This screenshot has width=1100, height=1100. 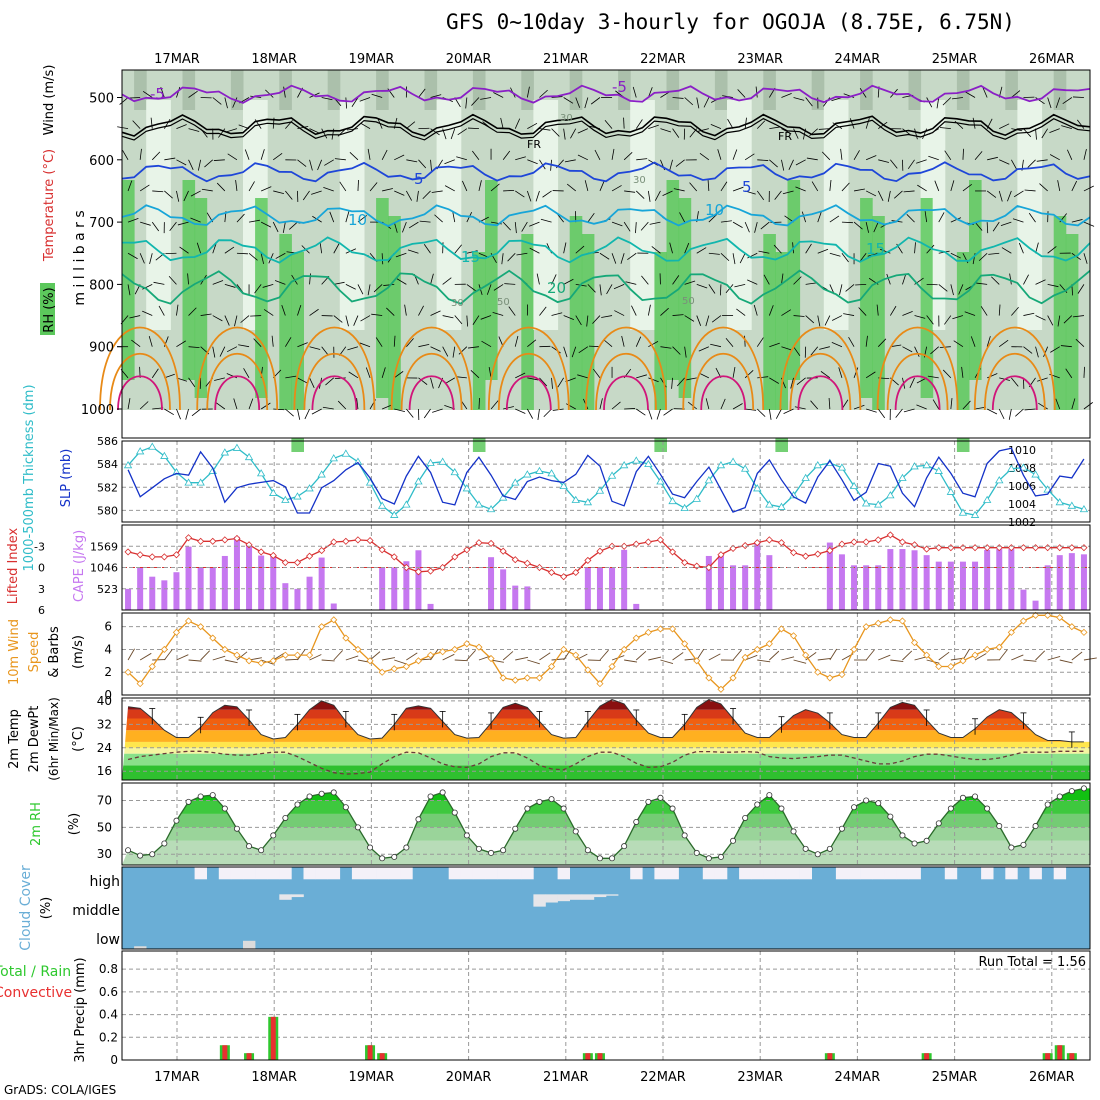 I want to click on contour-label: 20, so click(x=556, y=288).